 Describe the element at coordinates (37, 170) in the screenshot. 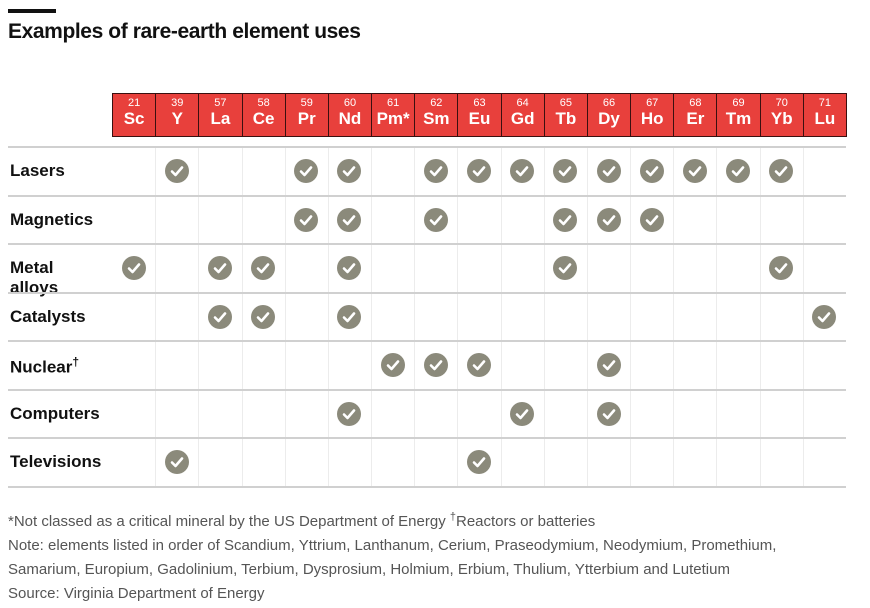

I see `row-label-lasers: Lasers` at that location.